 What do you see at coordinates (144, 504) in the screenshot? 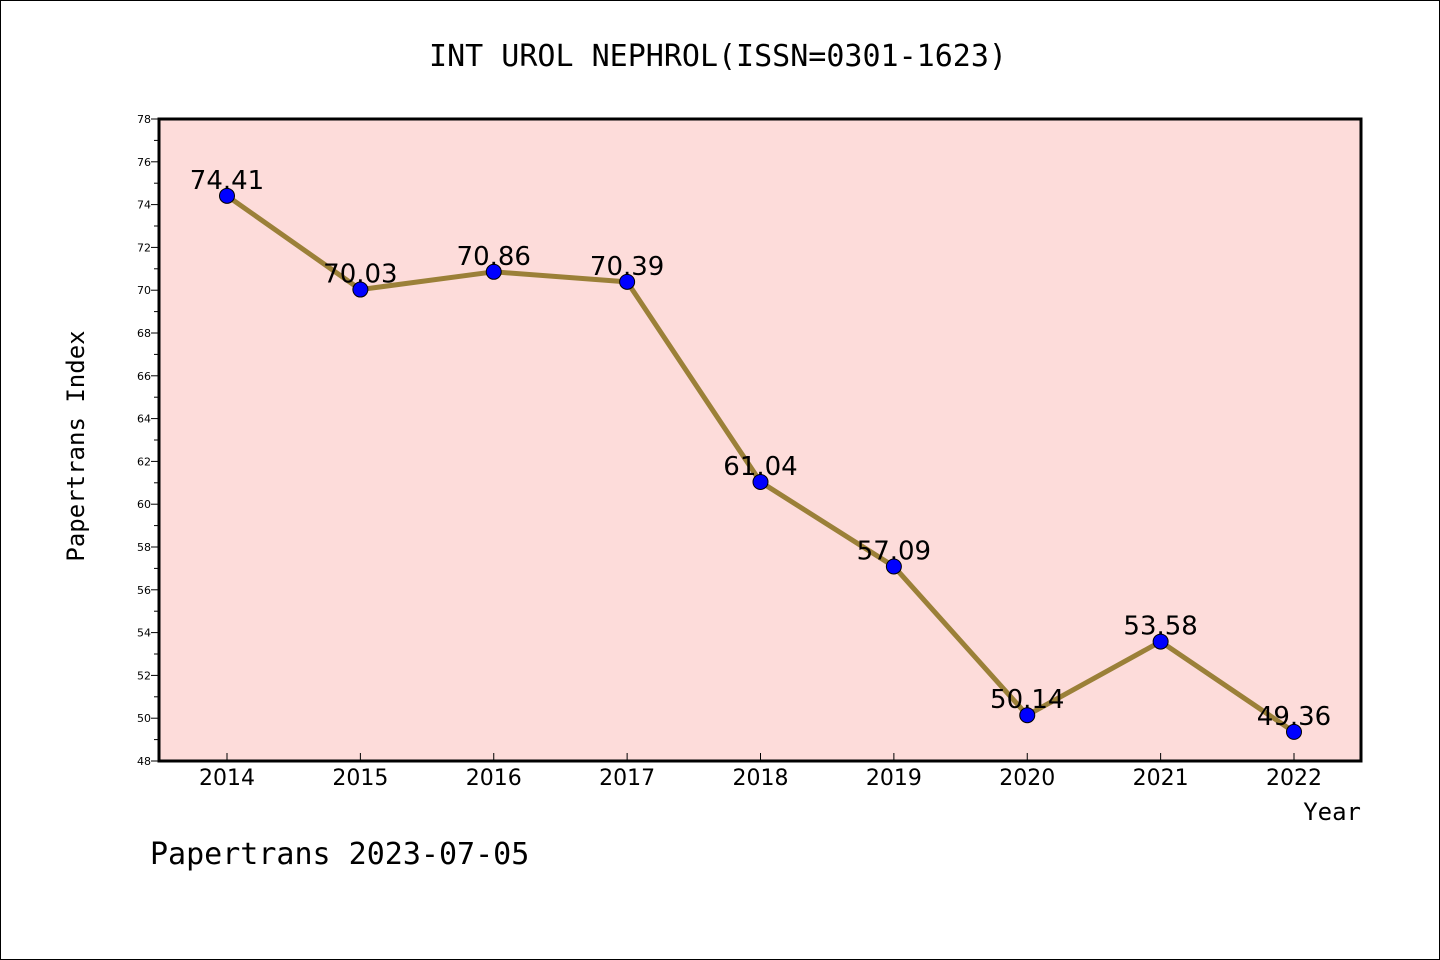
I see `y-tick-label: 60` at bounding box center [144, 504].